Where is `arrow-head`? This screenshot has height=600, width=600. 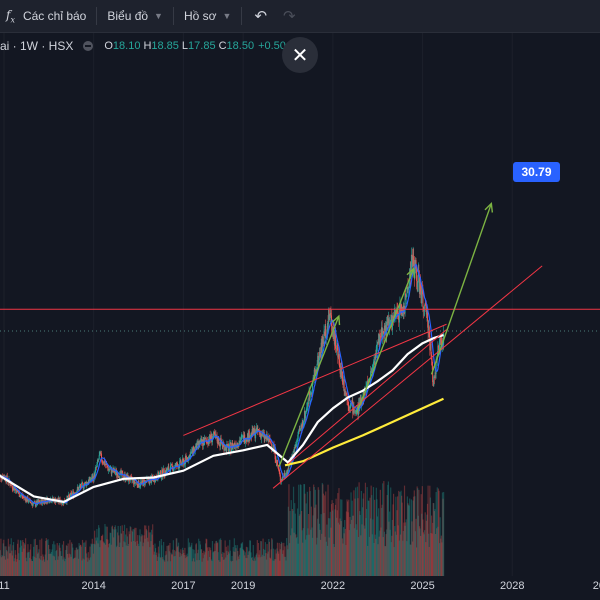
arrow-head is located at coordinates (410, 272).